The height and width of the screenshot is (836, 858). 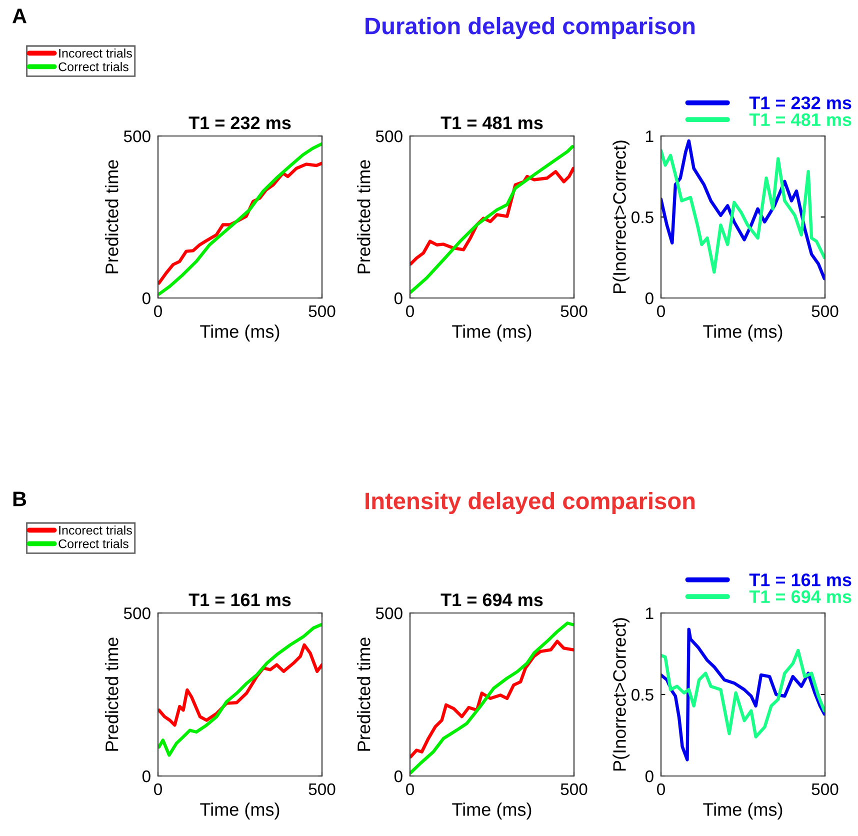 I want to click on legend-label: T1 = 161 ms, so click(x=800, y=579).